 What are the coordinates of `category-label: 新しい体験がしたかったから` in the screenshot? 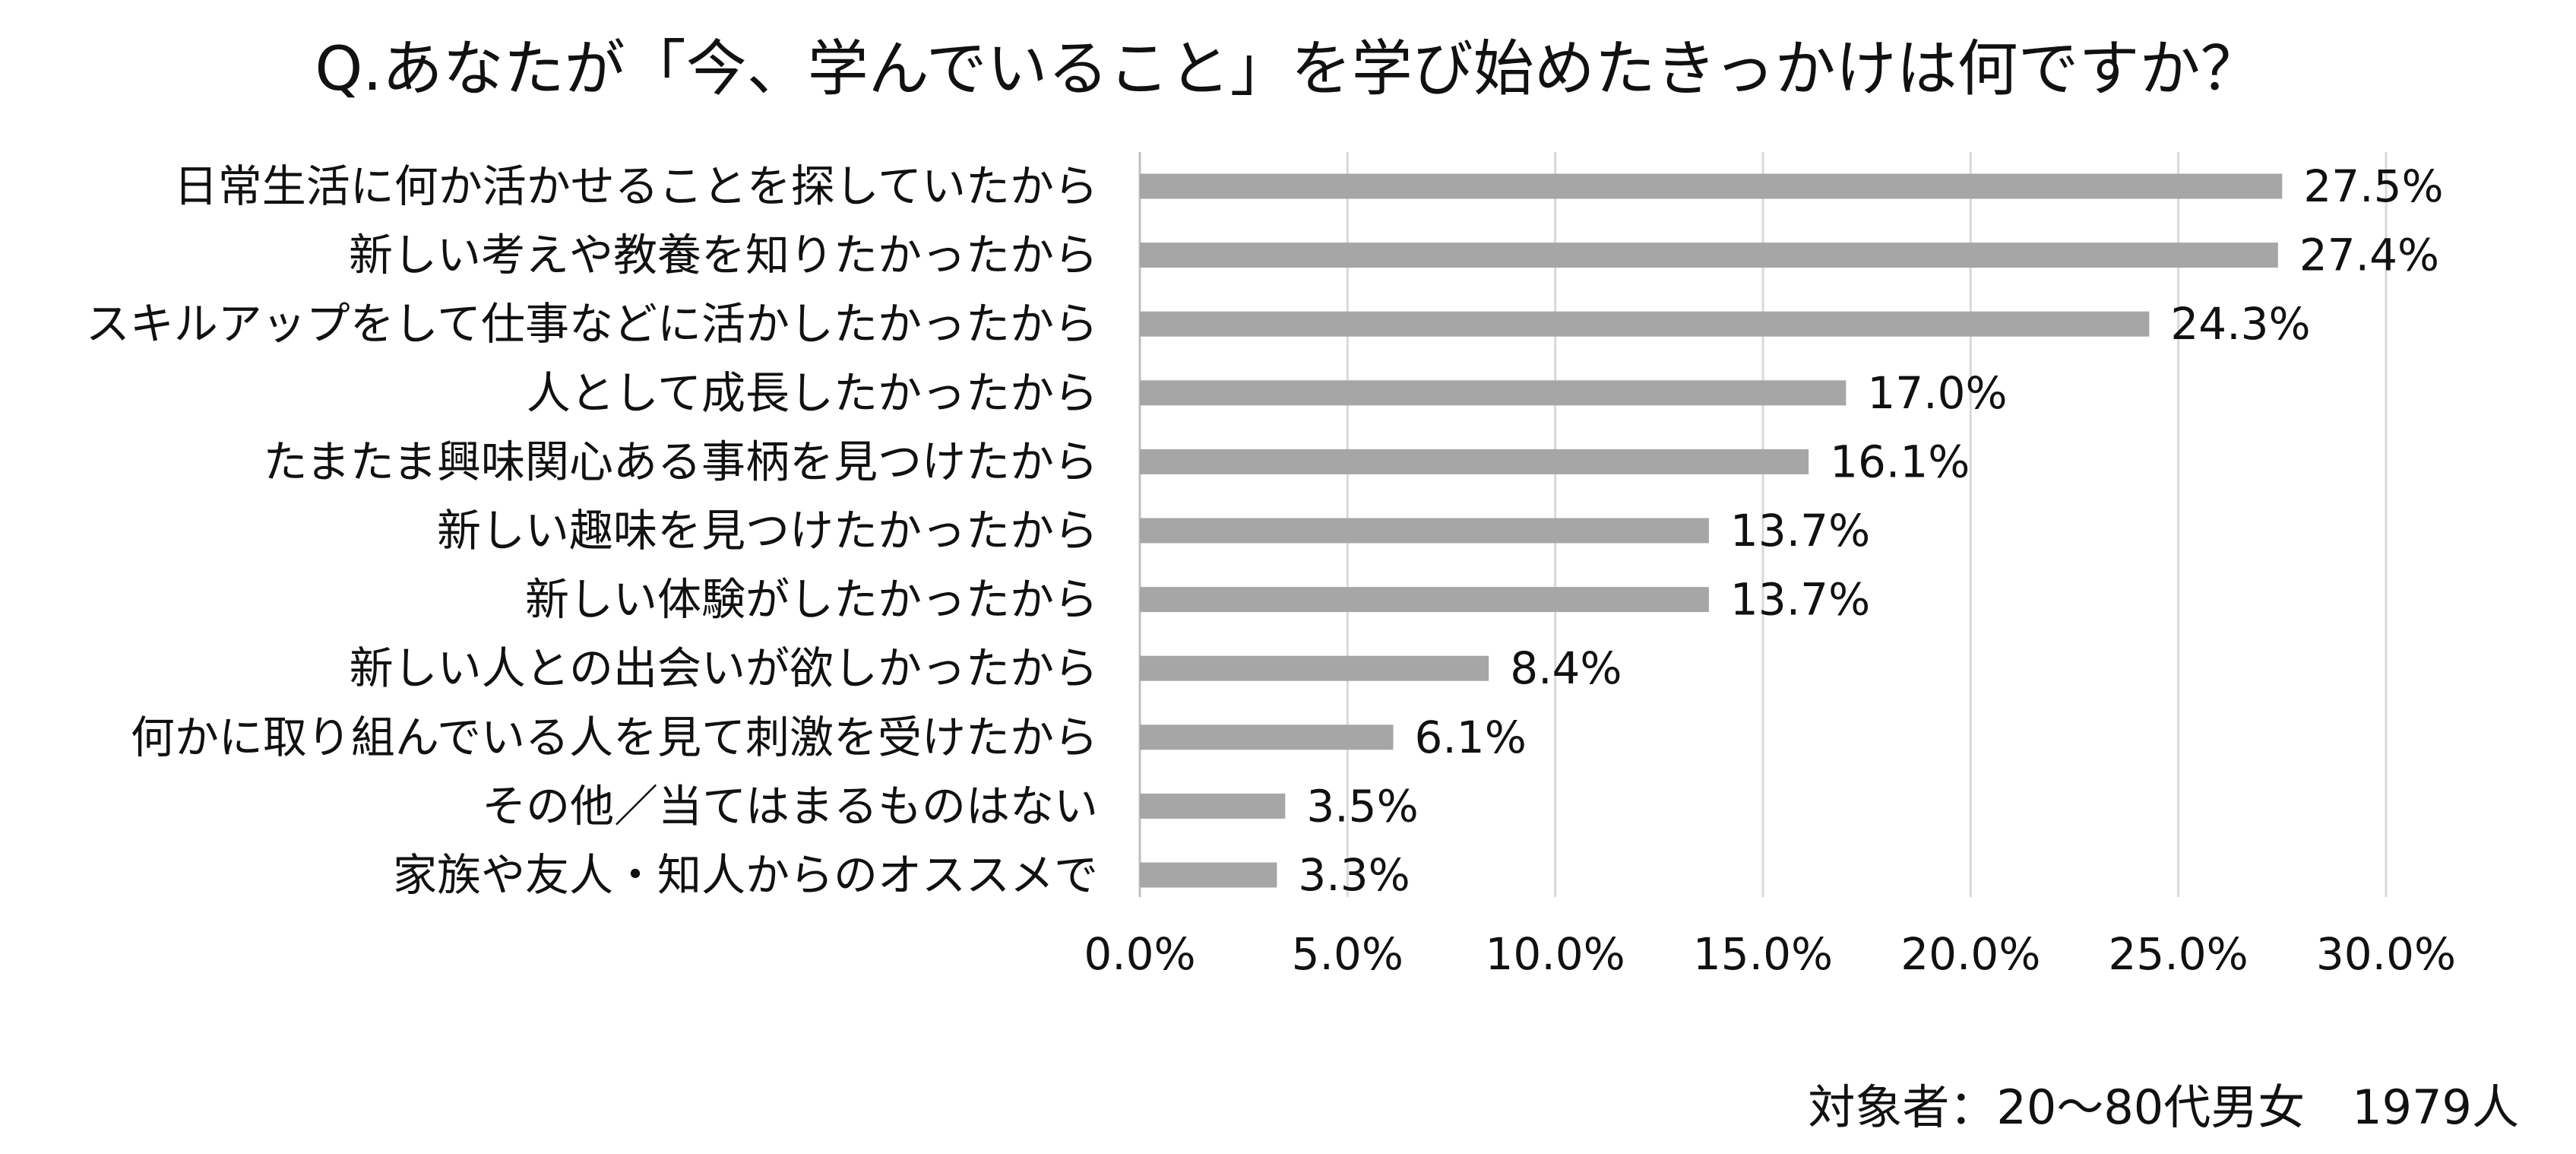 It's located at (811, 600).